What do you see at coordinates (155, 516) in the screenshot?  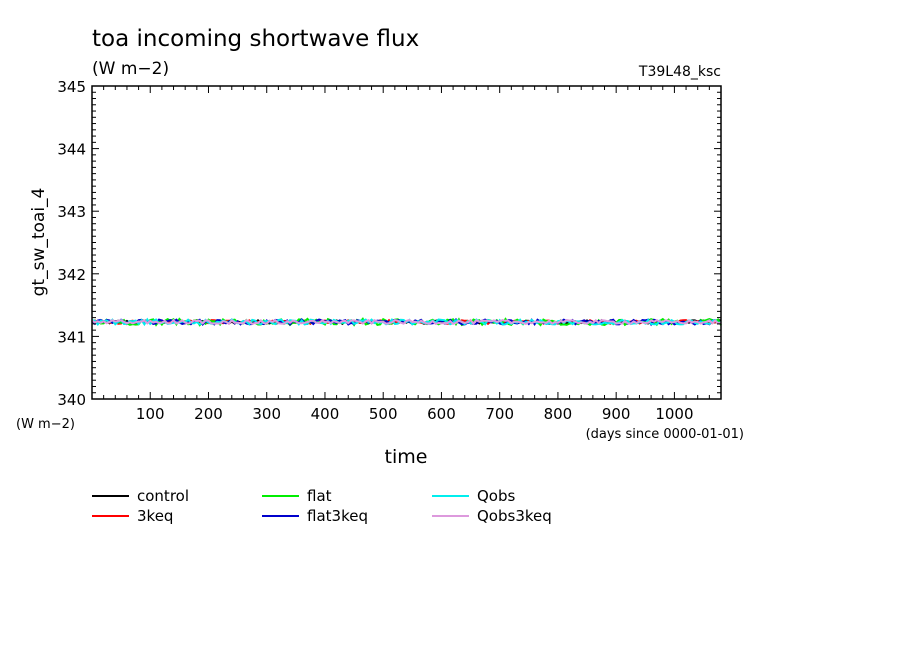 I see `legend-label: 3keq` at bounding box center [155, 516].